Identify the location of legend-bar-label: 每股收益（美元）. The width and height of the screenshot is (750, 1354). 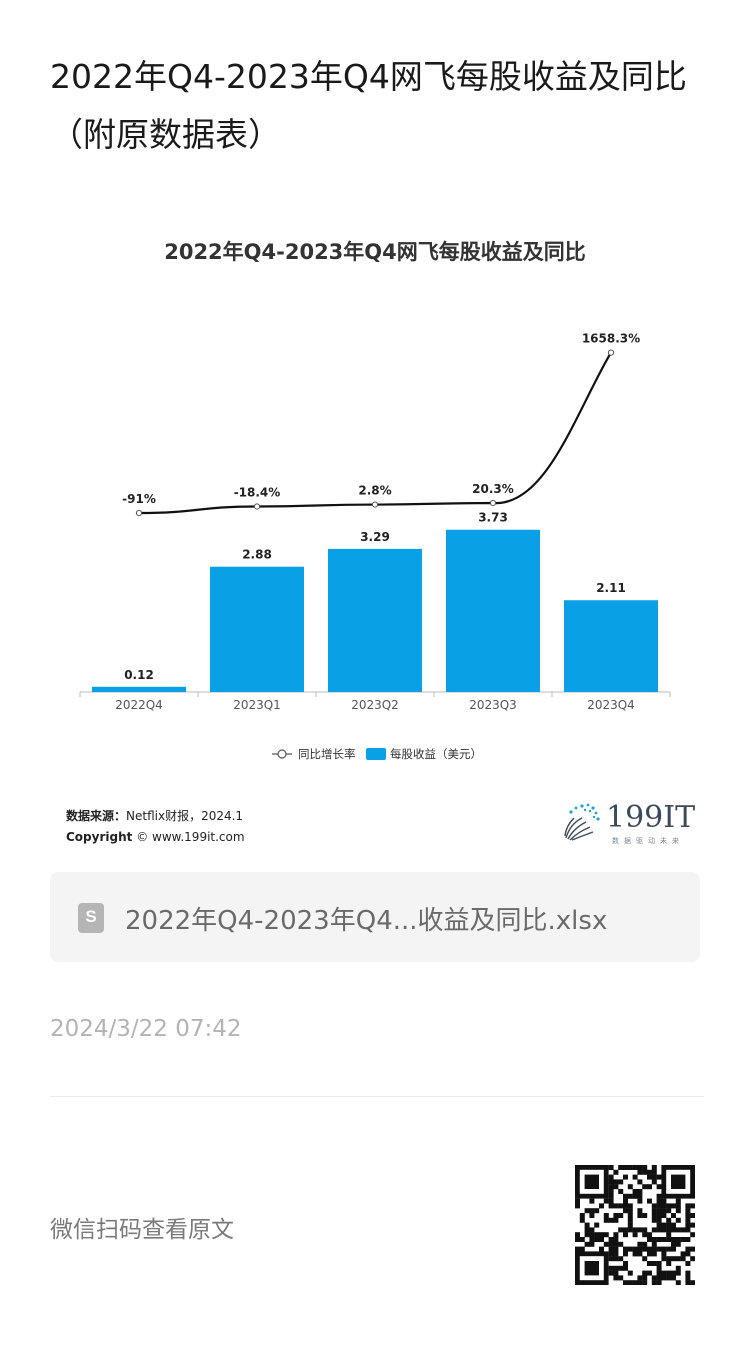
(436, 754).